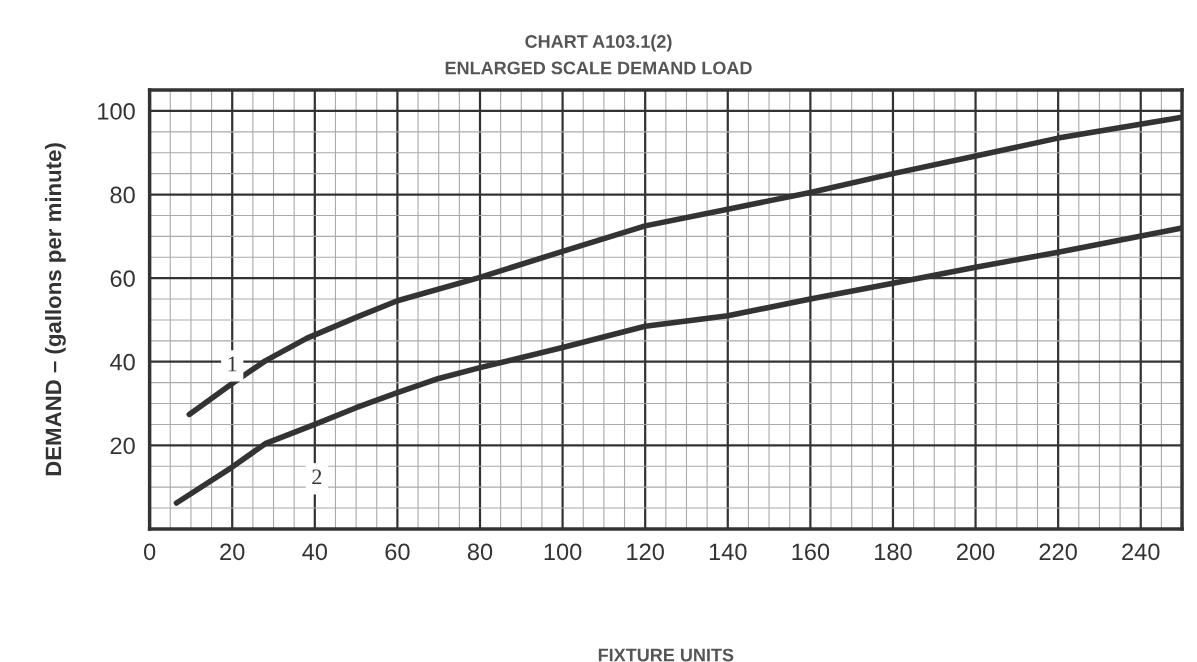 The width and height of the screenshot is (1197, 662). What do you see at coordinates (149, 552) in the screenshot?
I see `x-tick-label: 0` at bounding box center [149, 552].